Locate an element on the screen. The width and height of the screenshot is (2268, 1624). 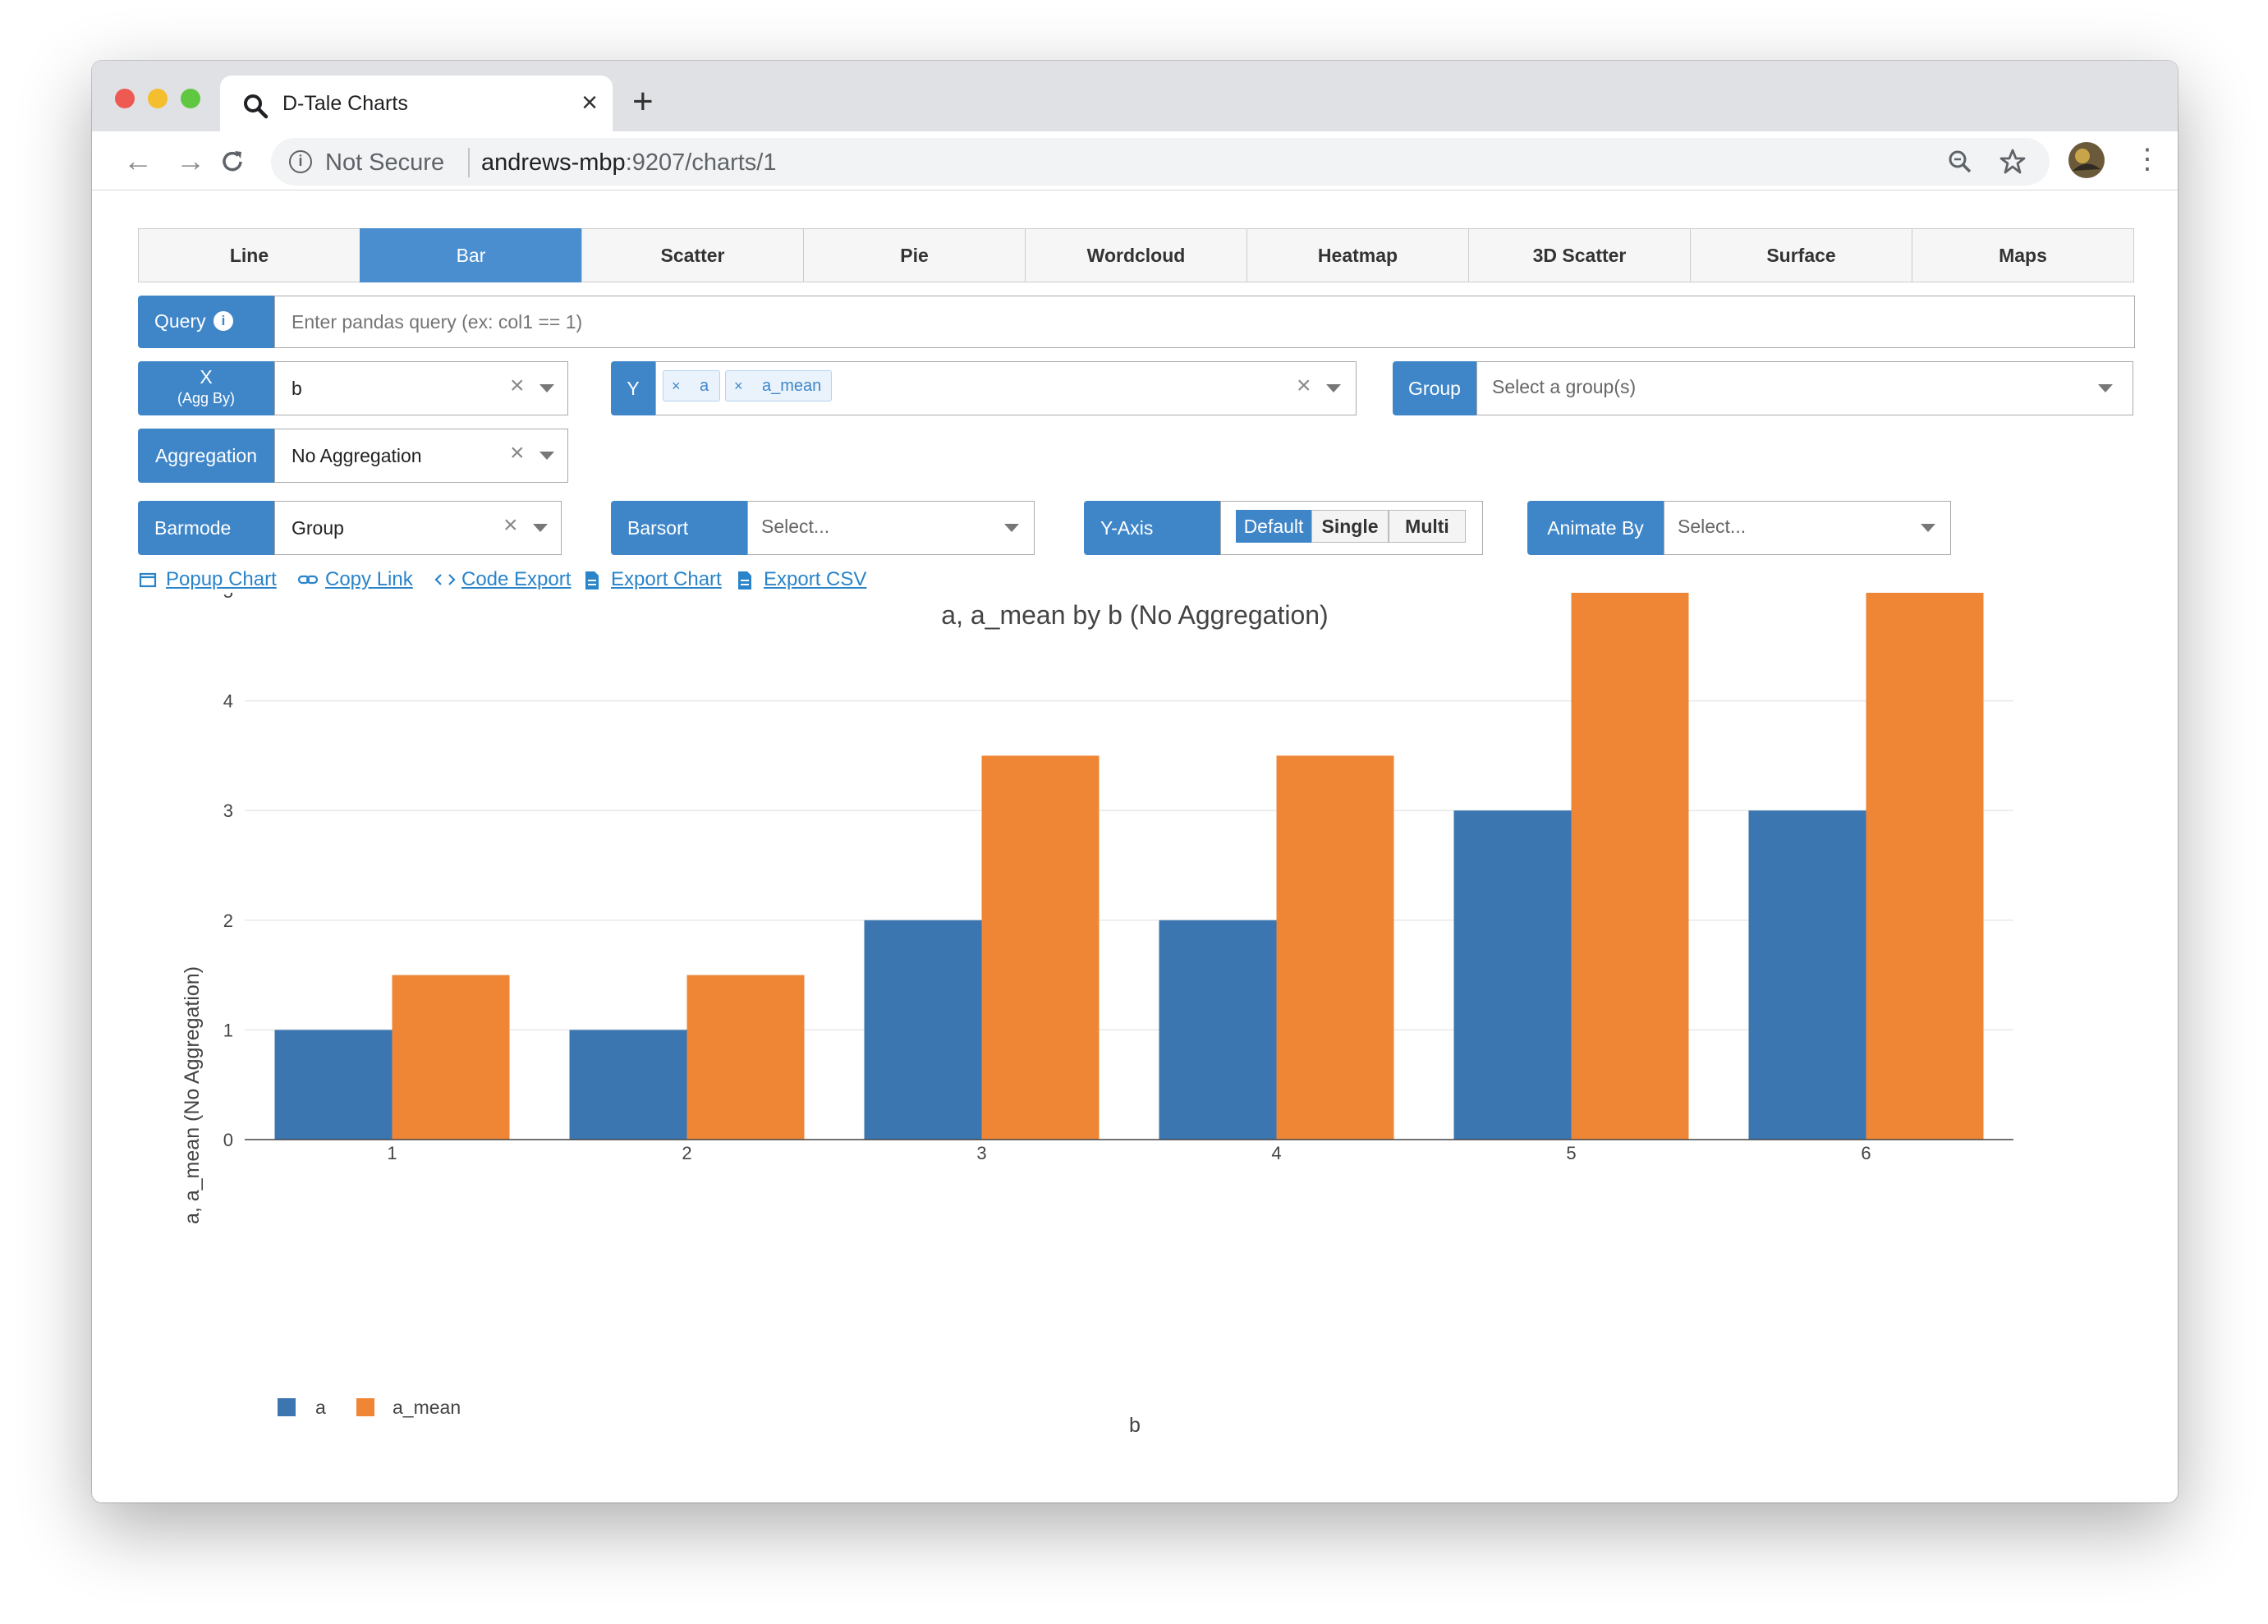
zoom-icon is located at coordinates (1960, 162).